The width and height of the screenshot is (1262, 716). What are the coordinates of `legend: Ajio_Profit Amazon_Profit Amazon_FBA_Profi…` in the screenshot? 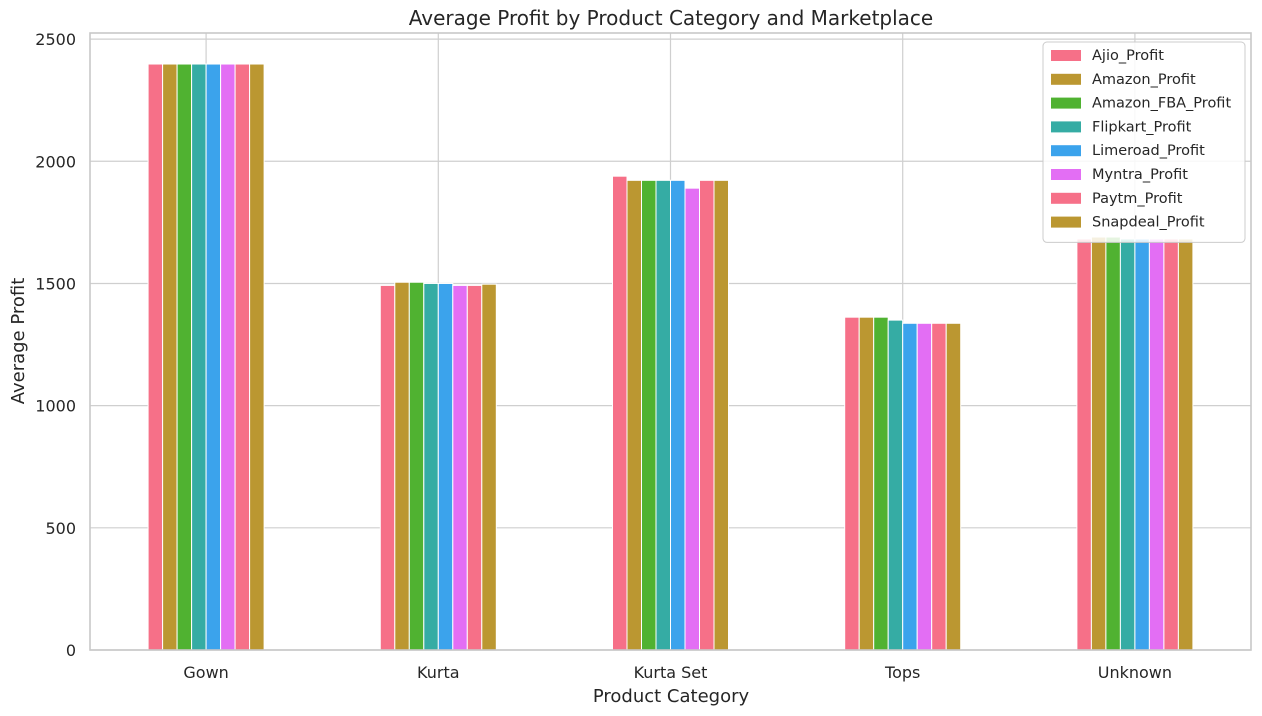 It's located at (1144, 142).